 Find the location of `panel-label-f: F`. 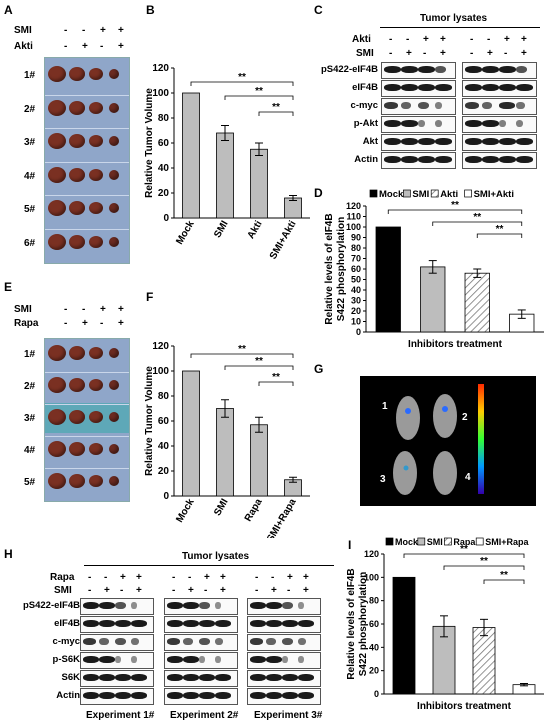

panel-label-f: F is located at coordinates (150, 297).